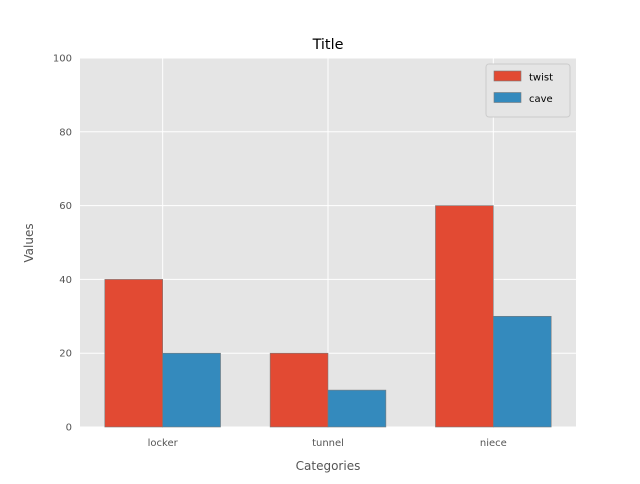  Describe the element at coordinates (69, 428) in the screenshot. I see `y-tick-label: 0` at that location.